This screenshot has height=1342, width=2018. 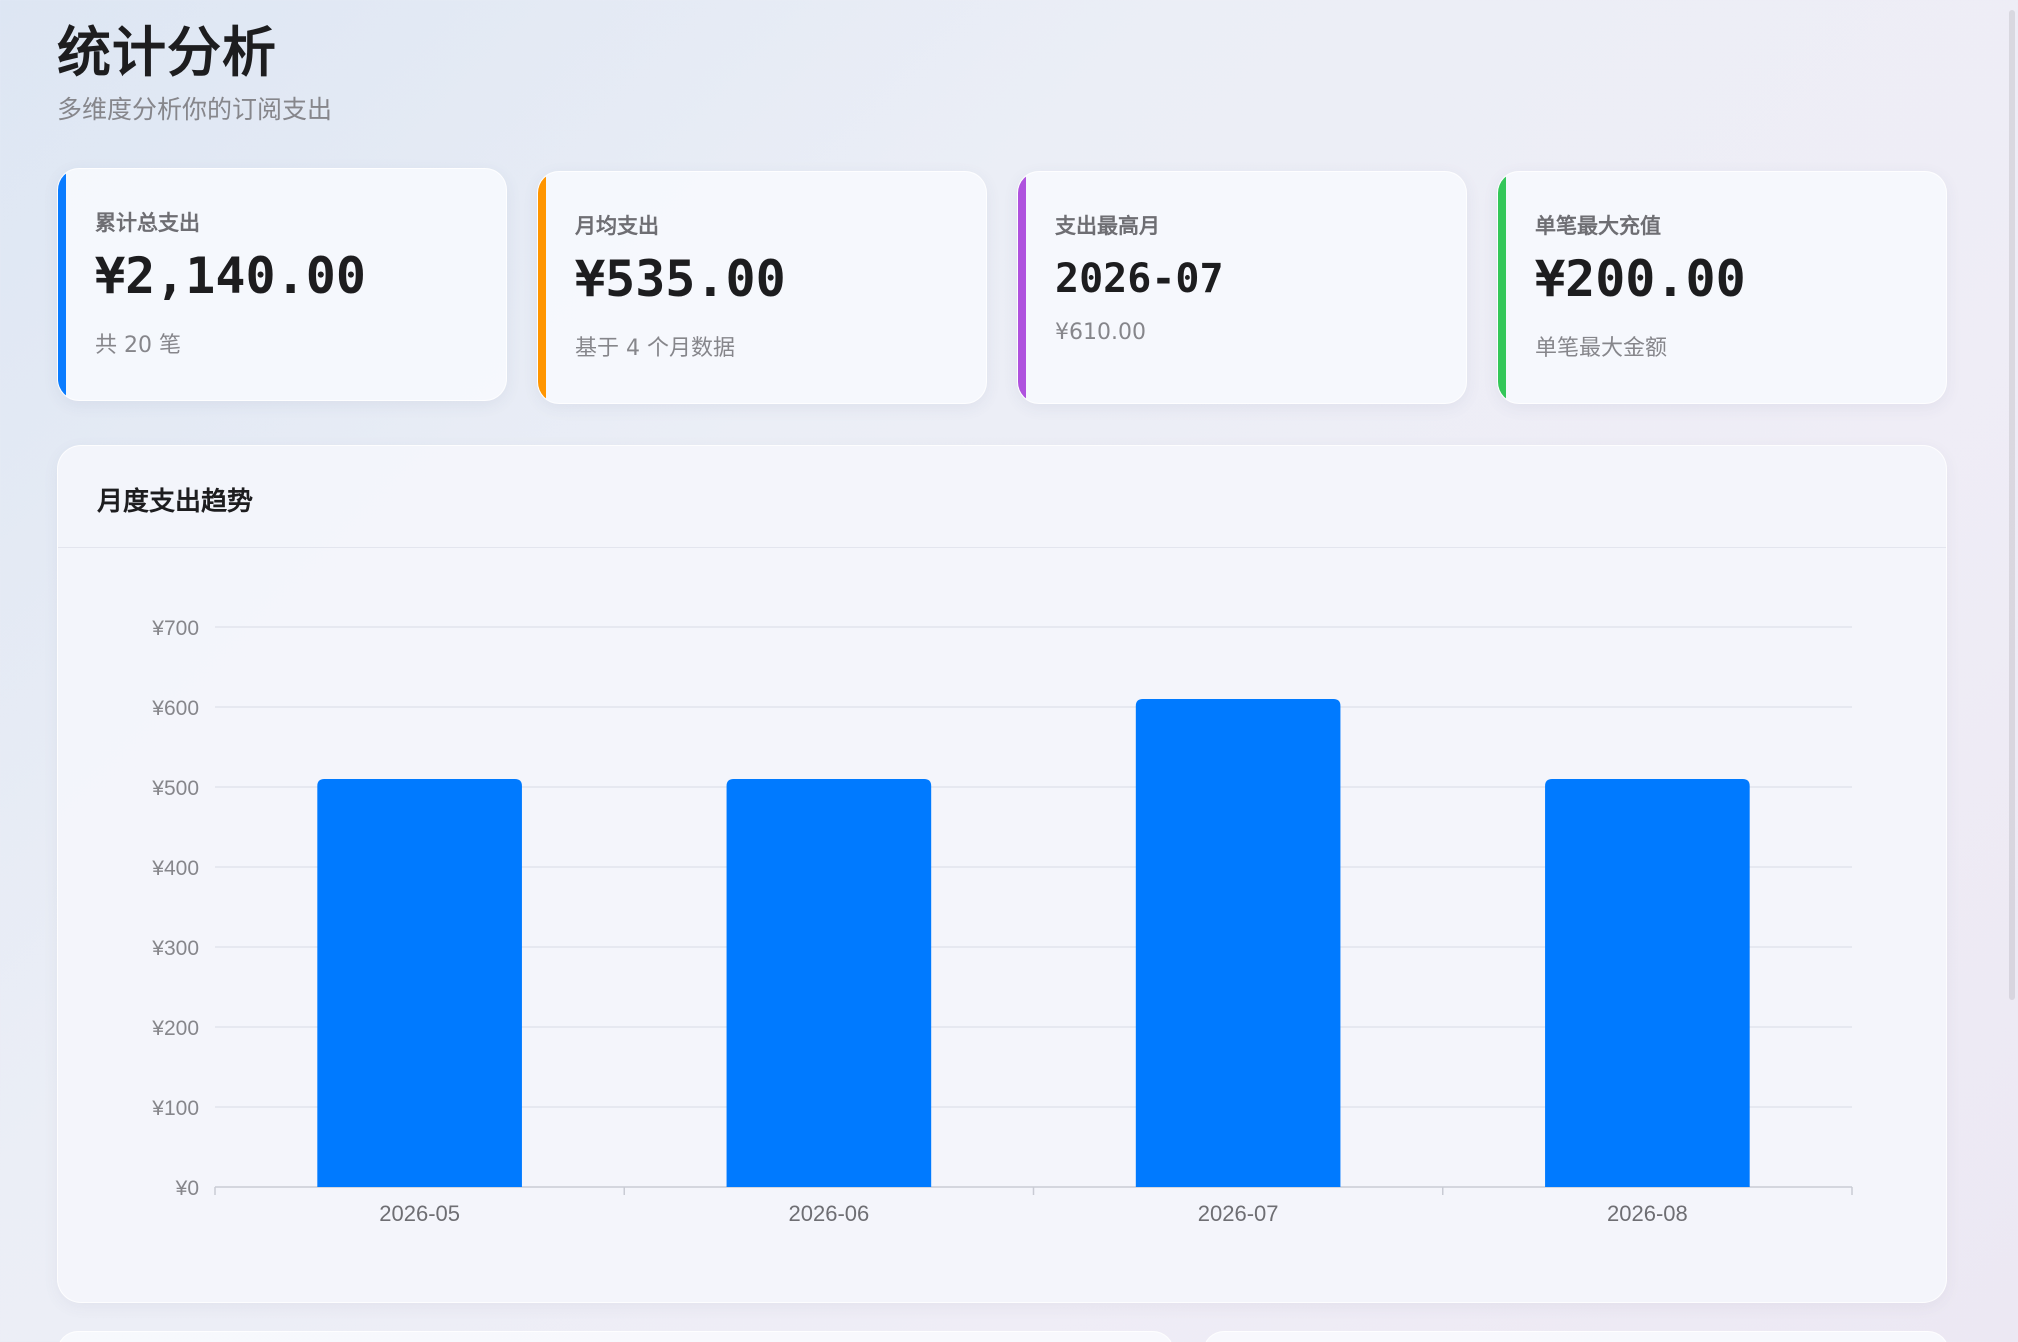 What do you see at coordinates (1242, 287) in the screenshot?
I see `stat-card-highest-month: 支出最高月 2026-07 ¥610.00` at bounding box center [1242, 287].